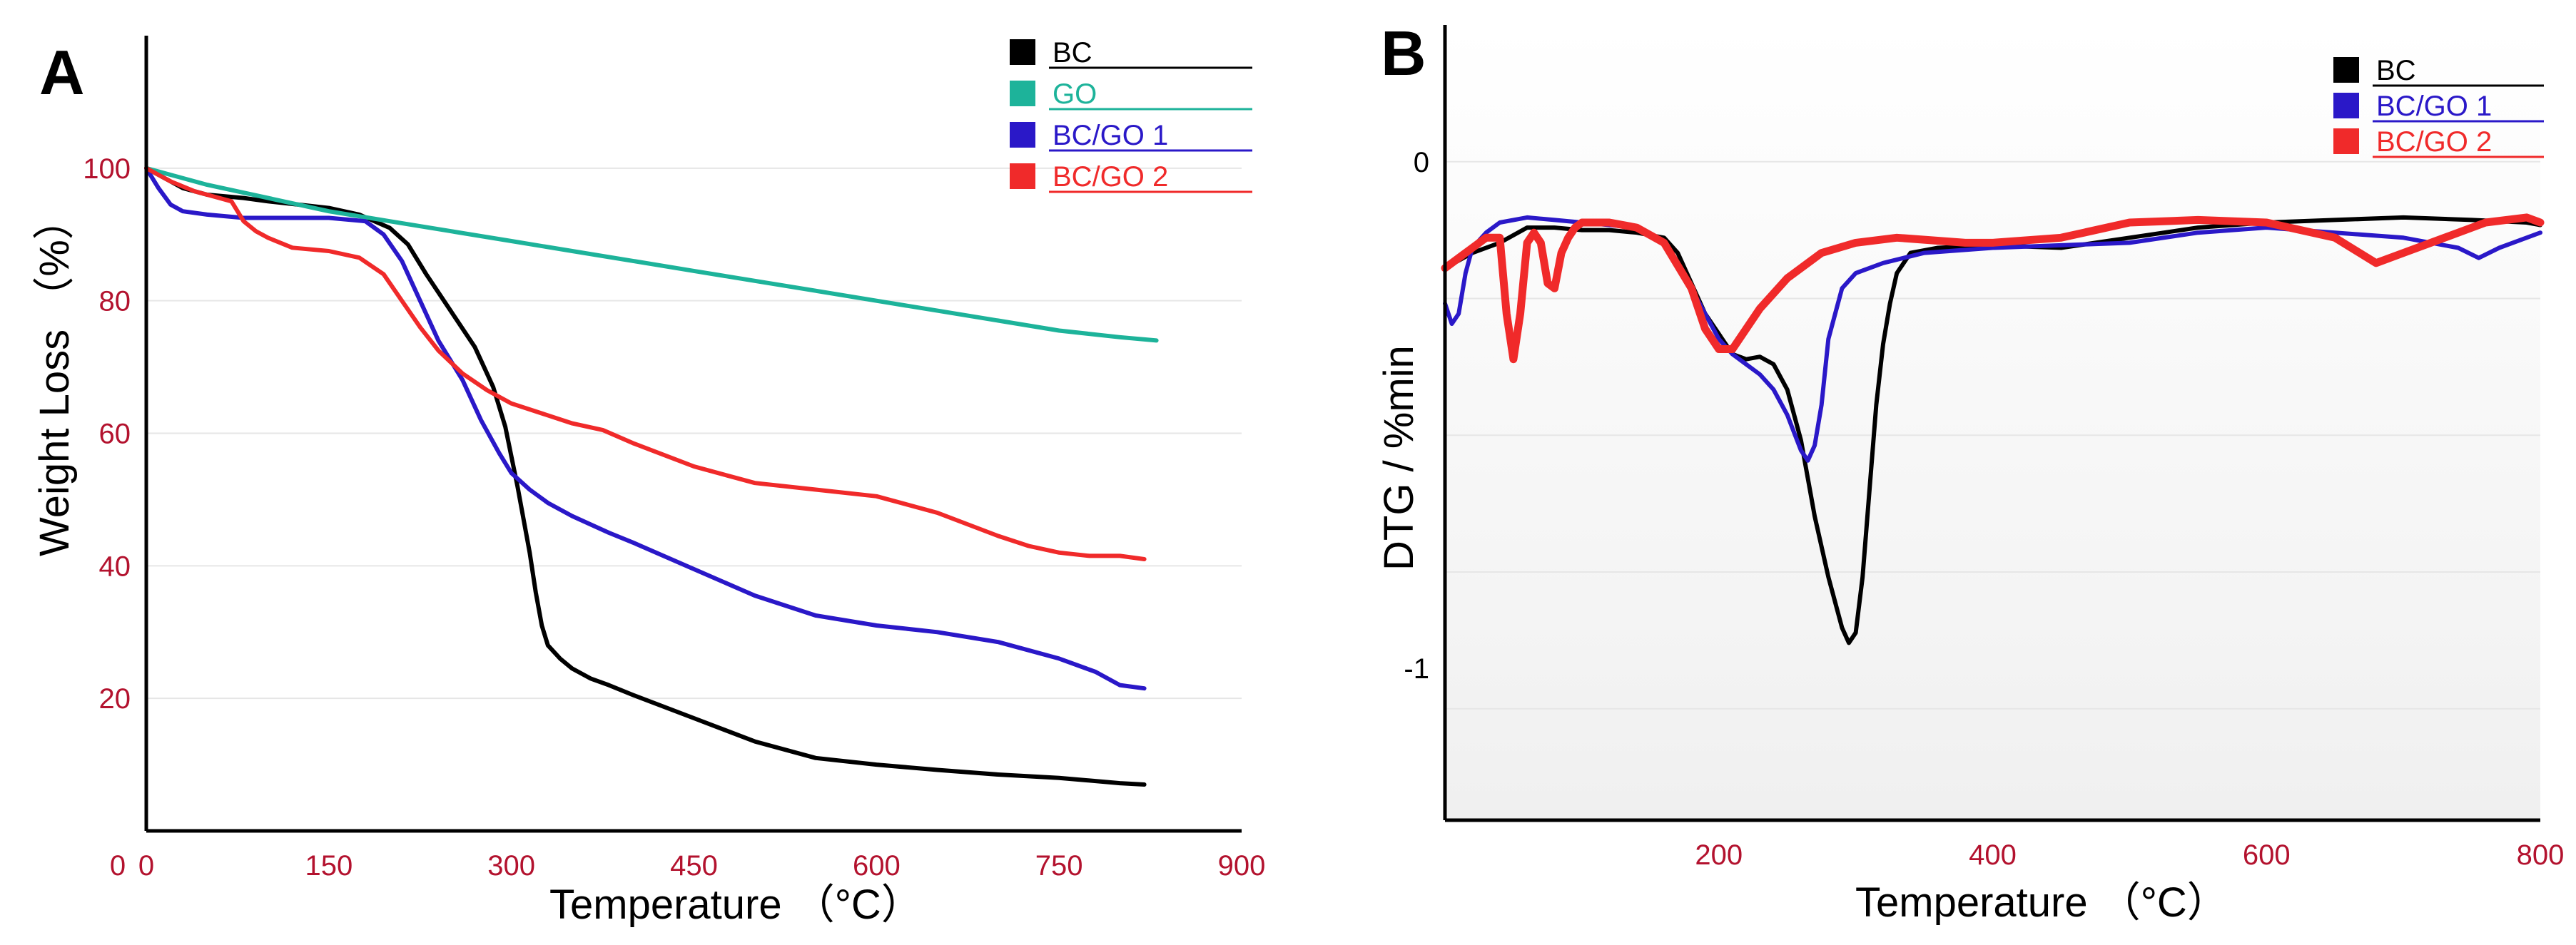  I want to click on panel-a-letter: A, so click(62, 72).